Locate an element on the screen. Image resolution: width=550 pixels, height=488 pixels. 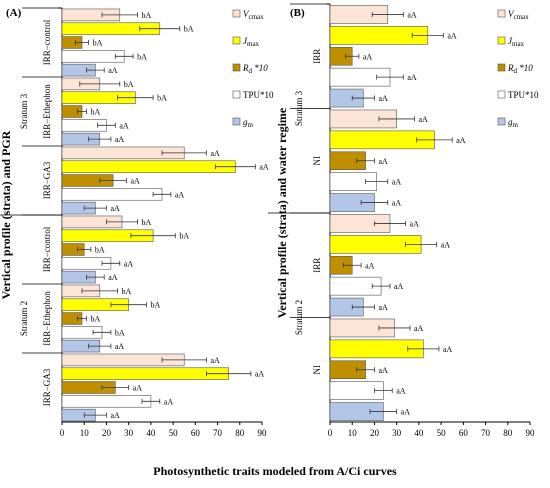
group-label: NI is located at coordinates (317, 161).